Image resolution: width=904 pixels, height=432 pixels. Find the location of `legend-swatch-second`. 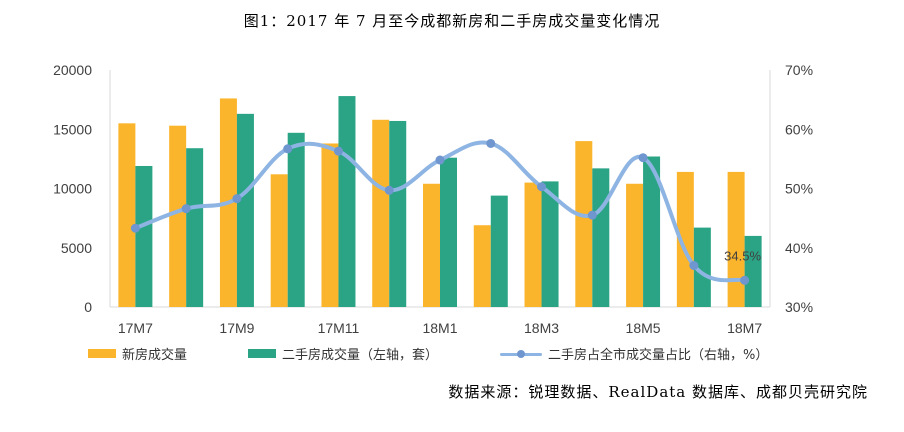

legend-swatch-second is located at coordinates (262, 353).